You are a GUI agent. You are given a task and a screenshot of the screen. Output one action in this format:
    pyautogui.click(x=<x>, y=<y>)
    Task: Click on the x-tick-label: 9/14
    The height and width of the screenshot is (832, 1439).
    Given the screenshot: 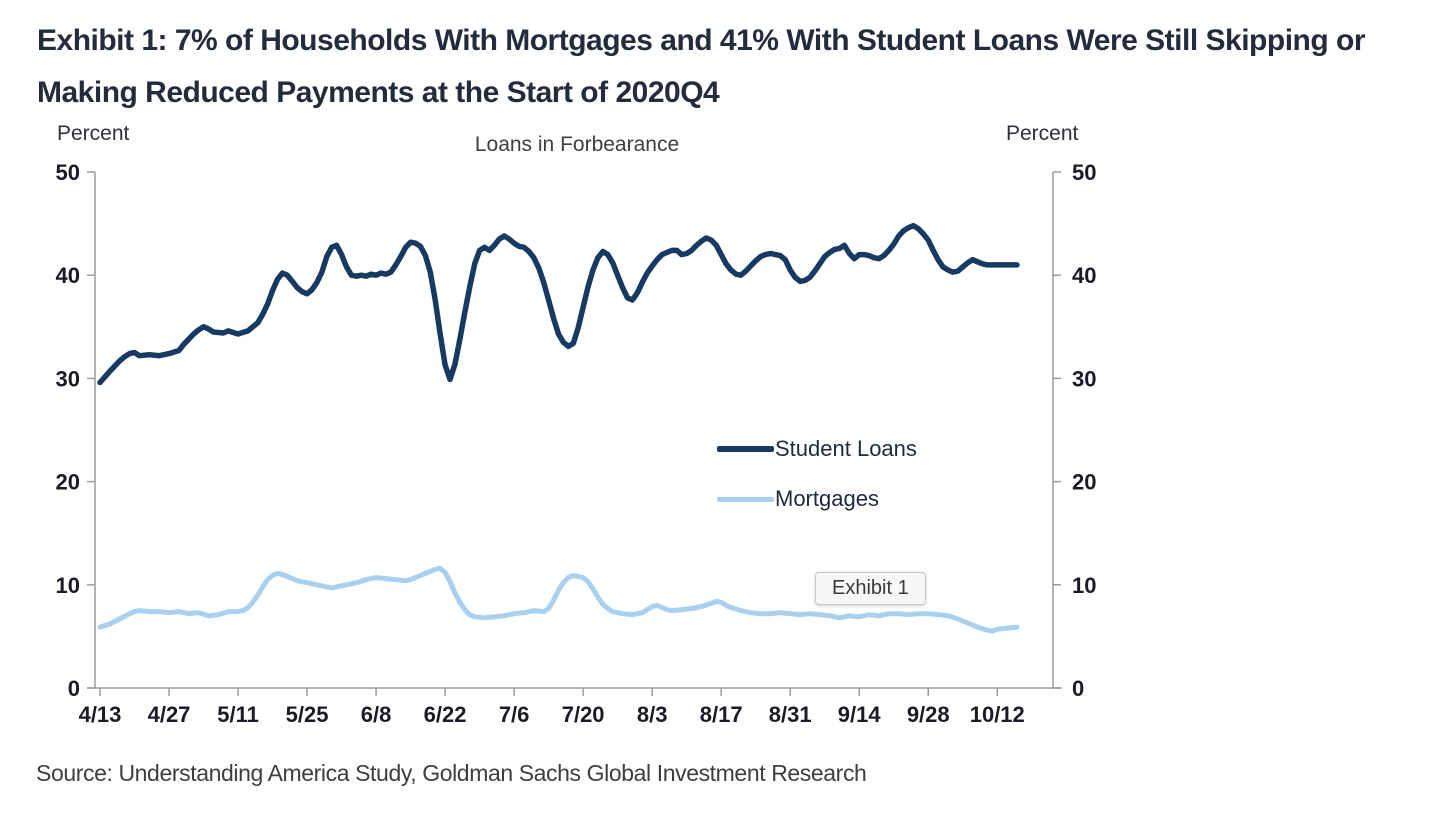 What is the action you would take?
    pyautogui.click(x=860, y=714)
    